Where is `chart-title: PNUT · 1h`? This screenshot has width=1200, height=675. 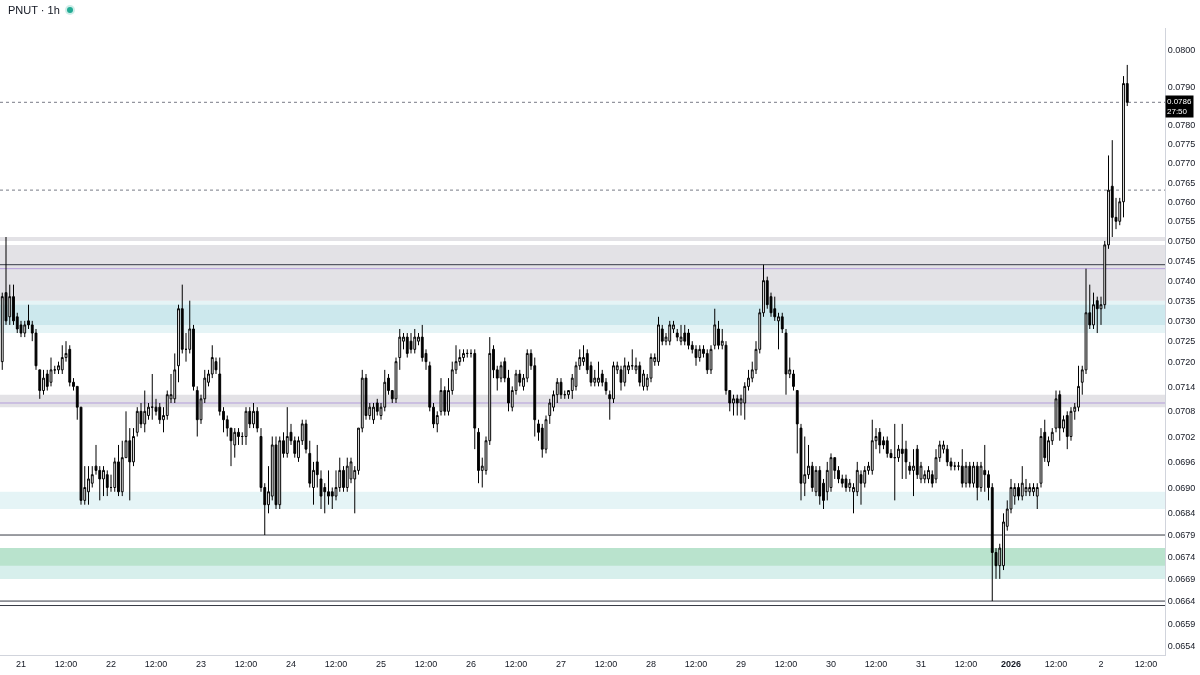
chart-title: PNUT · 1h is located at coordinates (34, 10).